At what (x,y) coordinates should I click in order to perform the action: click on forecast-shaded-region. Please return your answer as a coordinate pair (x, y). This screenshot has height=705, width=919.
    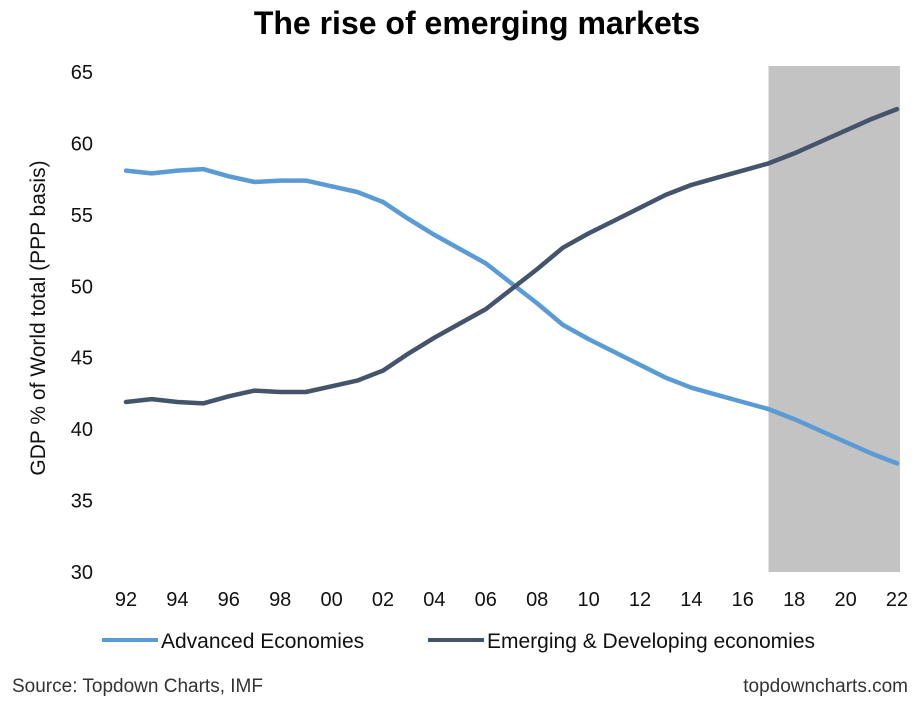
    Looking at the image, I should click on (834, 319).